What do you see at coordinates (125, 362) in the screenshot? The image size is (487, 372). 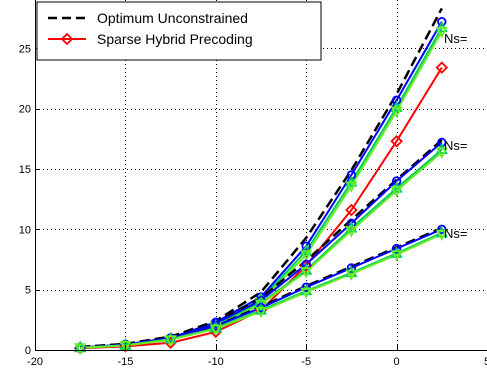 I see `x-tick-label: -15` at bounding box center [125, 362].